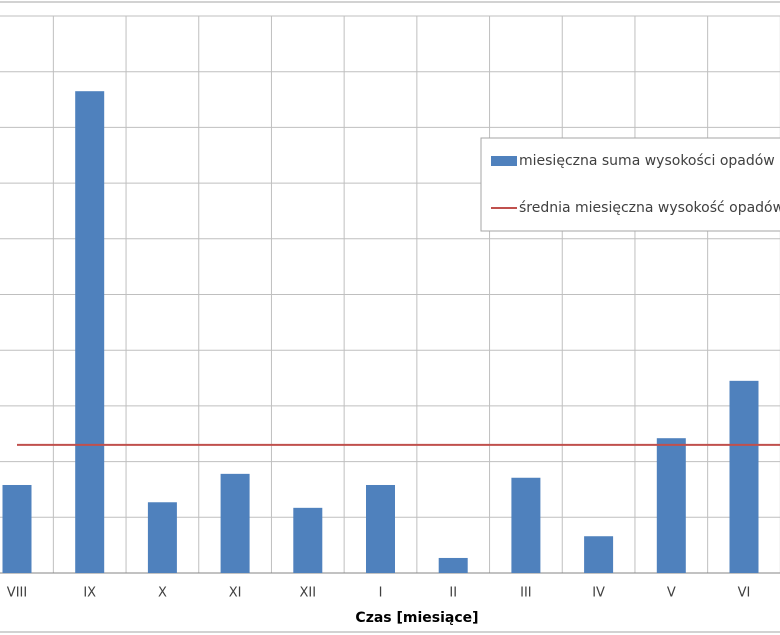  Describe the element at coordinates (598, 593) in the screenshot. I see `x-tick-label: IV` at that location.